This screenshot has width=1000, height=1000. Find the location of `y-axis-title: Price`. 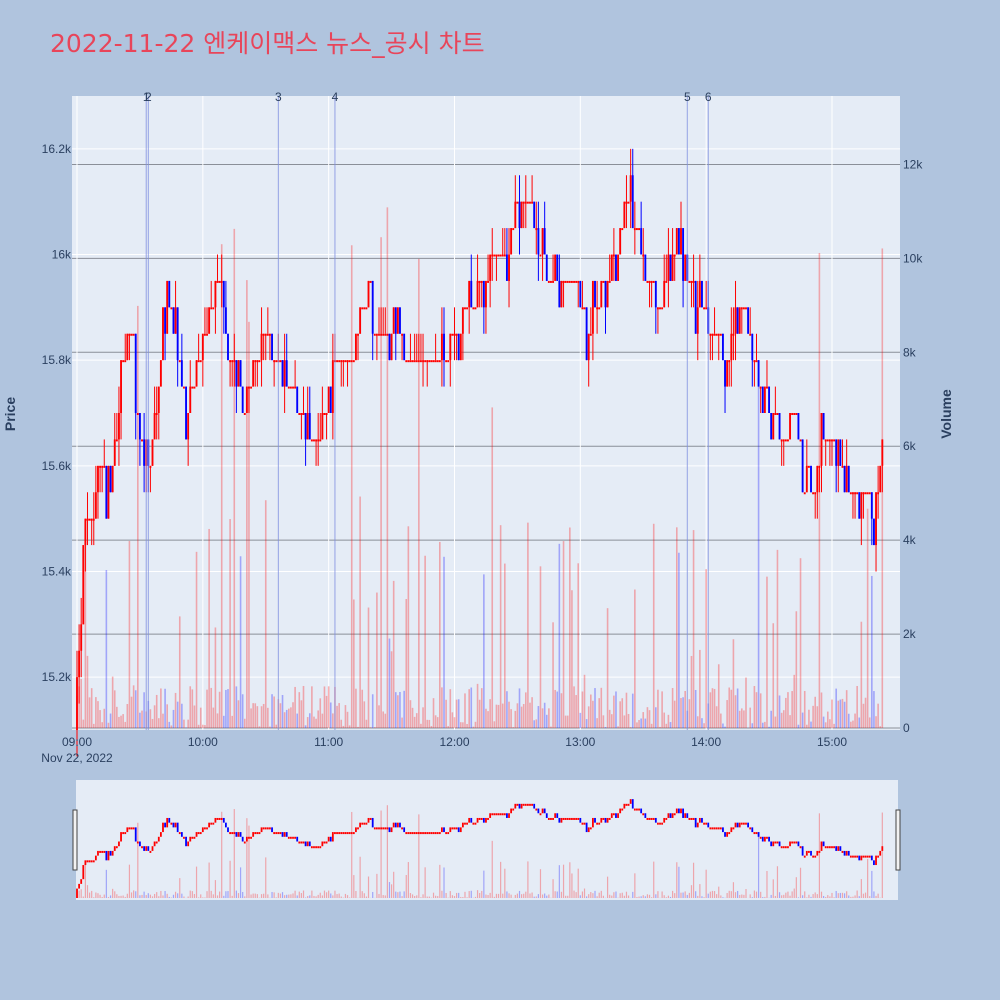

y-axis-title: Price is located at coordinates (10, 414).